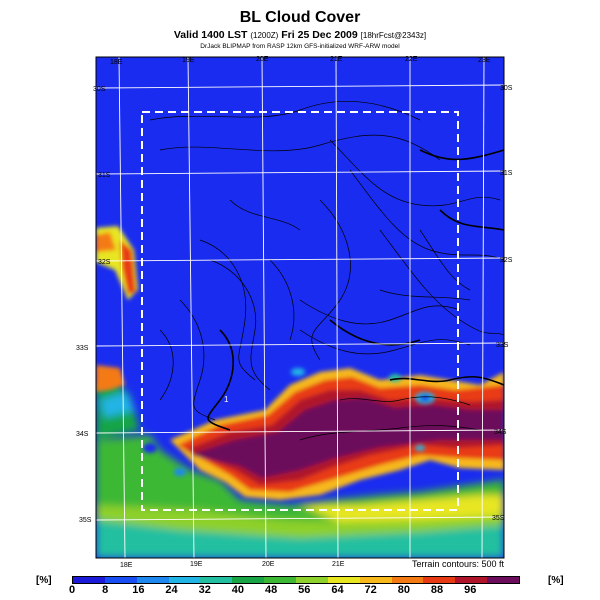 Image resolution: width=600 pixels, height=600 pixels. Describe the element at coordinates (403, 590) in the screenshot. I see `legend-tick-label: 80` at that location.